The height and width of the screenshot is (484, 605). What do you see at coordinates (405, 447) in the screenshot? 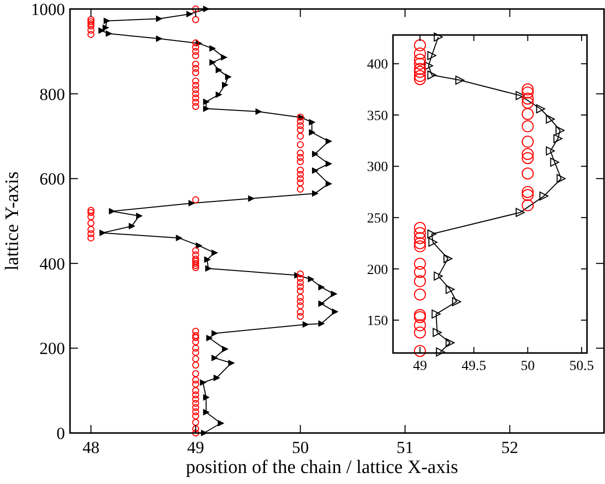
I see `x-tick-label: 51` at bounding box center [405, 447].